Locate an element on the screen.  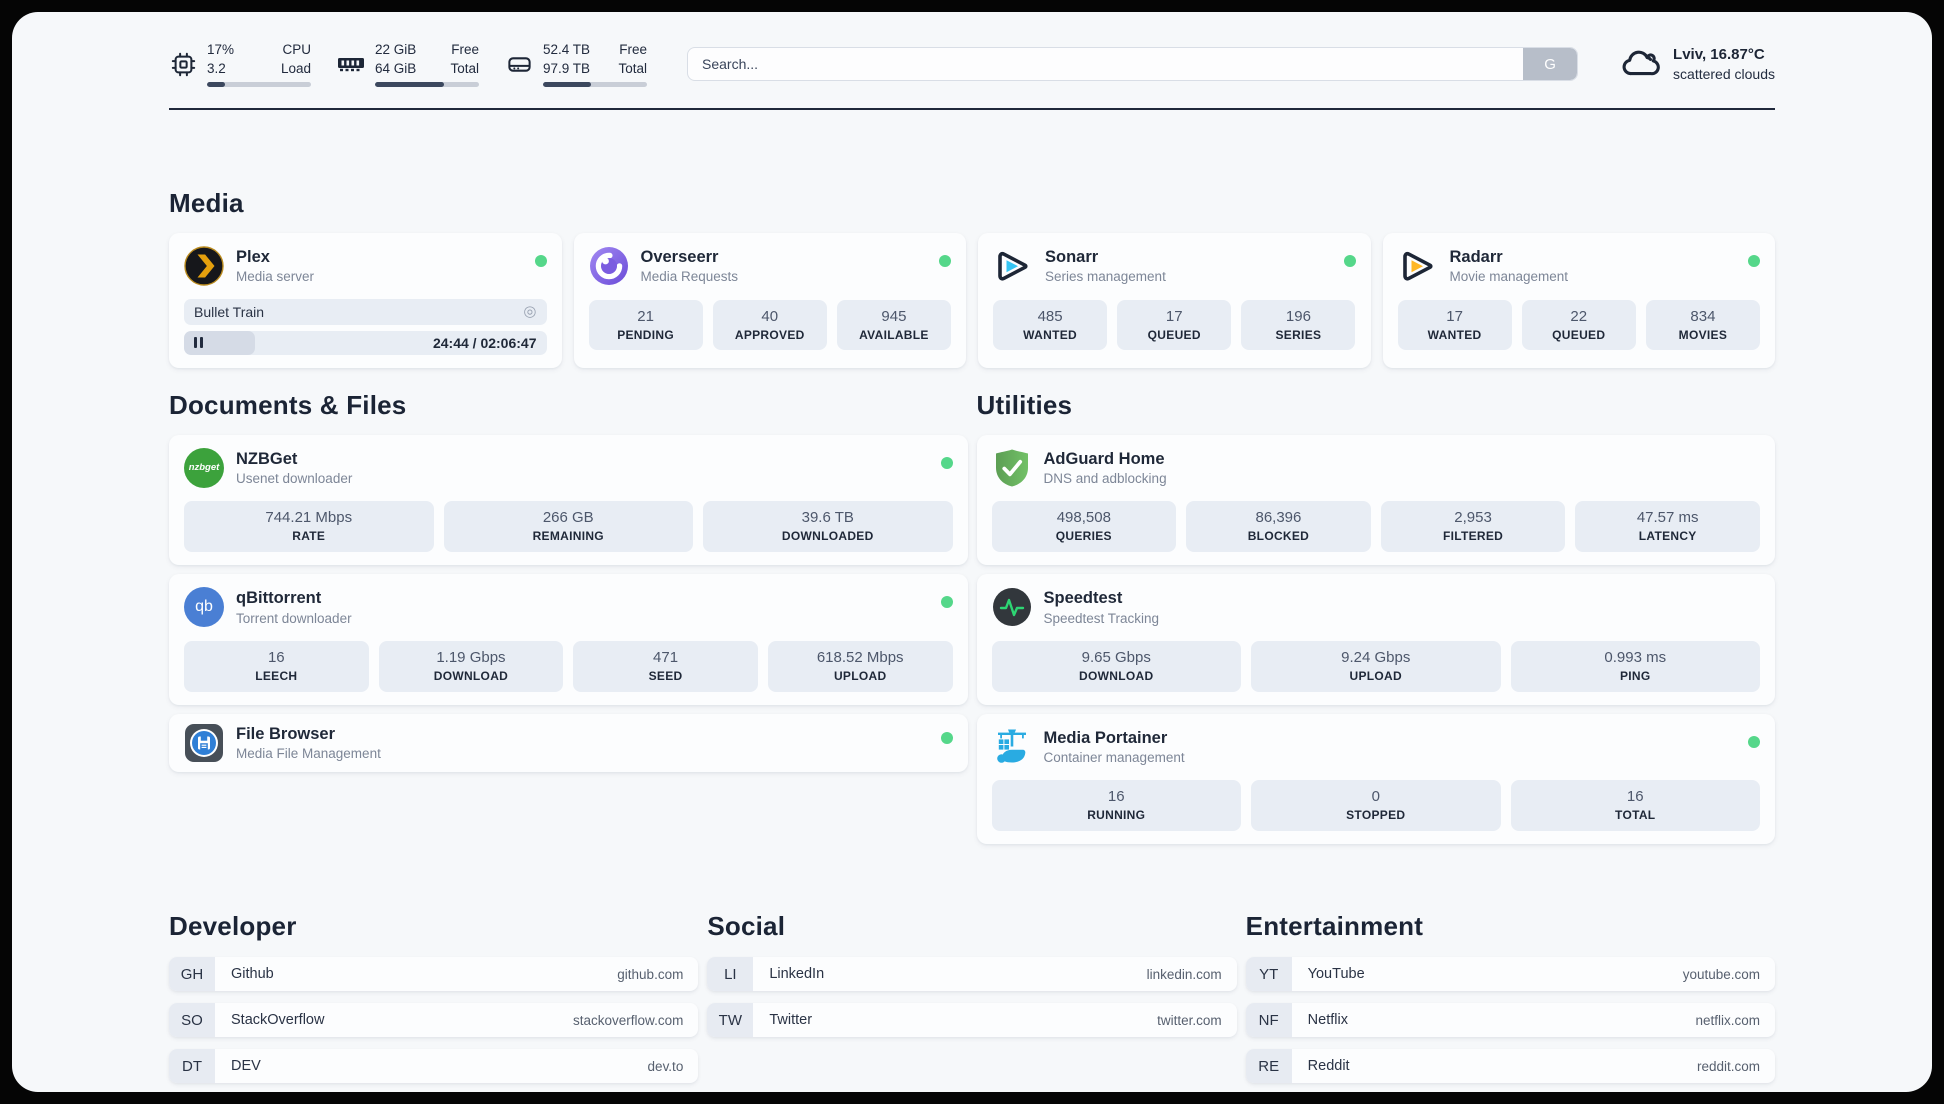
app-card-plex: Plex Media server Bullet Train ◎ is located at coordinates (365, 300).